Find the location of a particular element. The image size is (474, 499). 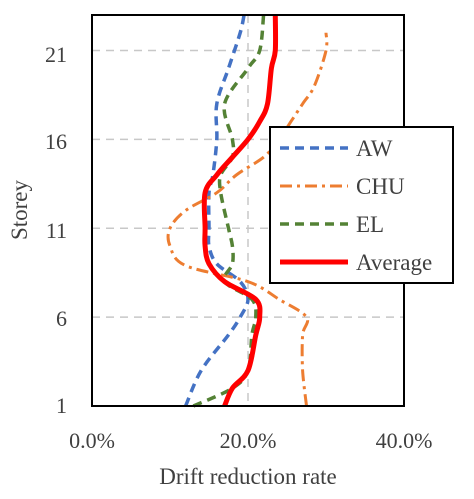

legend-label-chu: CHU is located at coordinates (380, 186).